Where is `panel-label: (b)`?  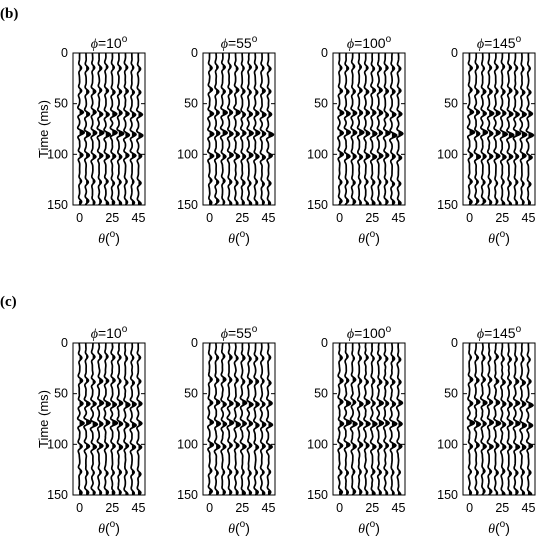
panel-label: (b) is located at coordinates (9, 14).